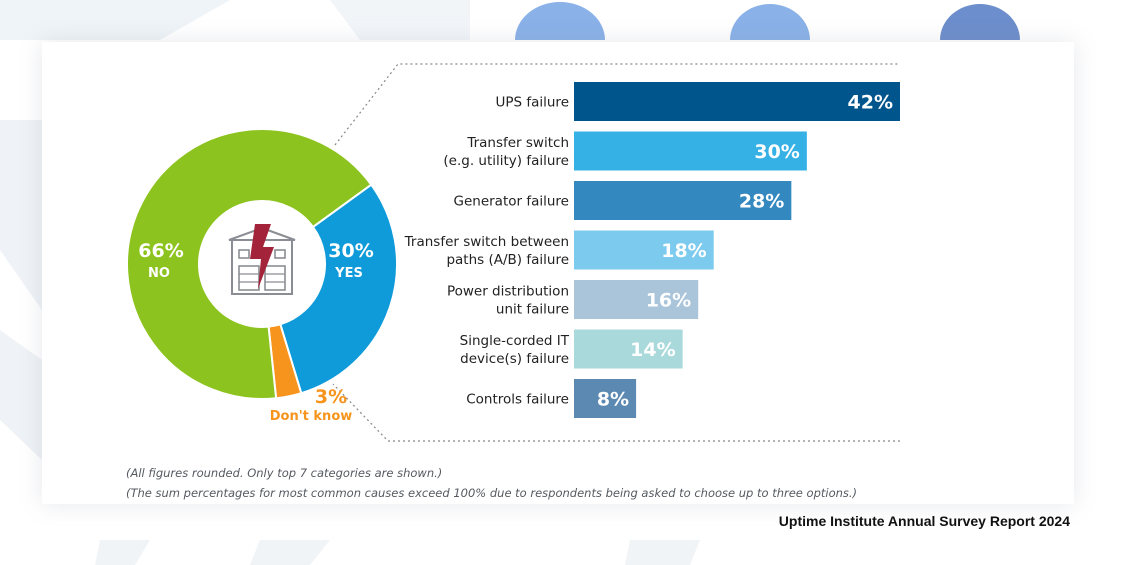 This screenshot has width=1131, height=565. I want to click on bar-value-label-2: 28%, so click(761, 202).